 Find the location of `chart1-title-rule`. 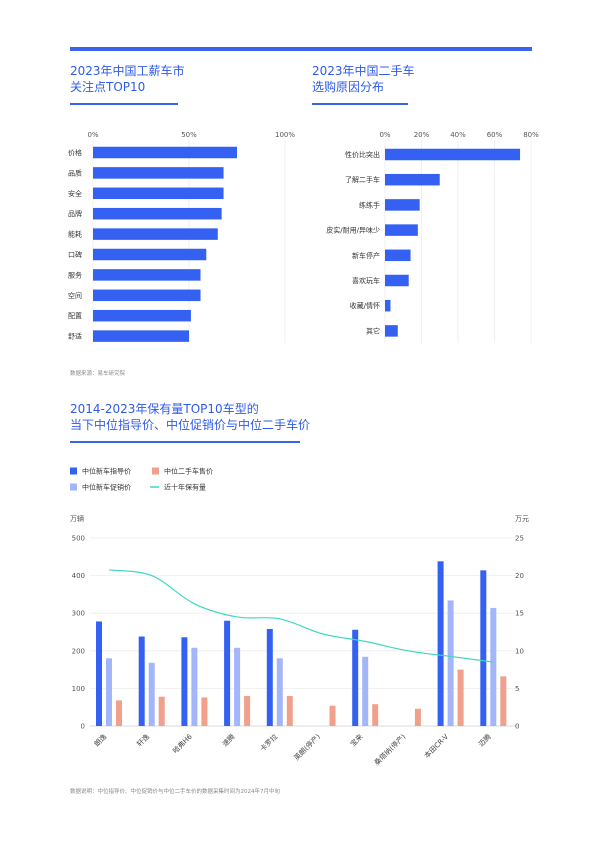

chart1-title-rule is located at coordinates (124, 104).